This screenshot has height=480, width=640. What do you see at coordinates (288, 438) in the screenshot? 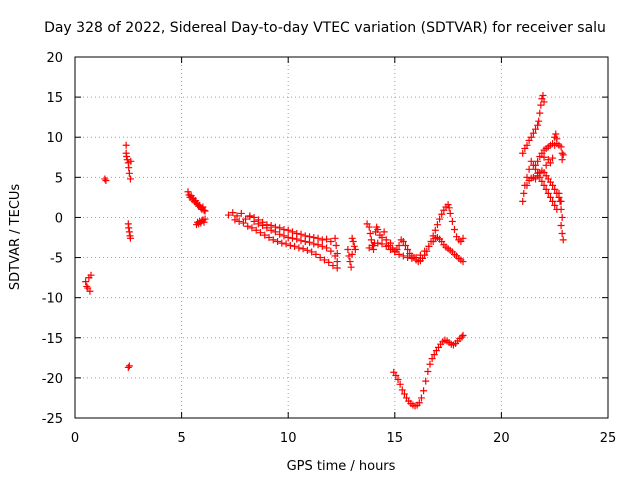
I see `x-tick-label: 10` at bounding box center [288, 438].